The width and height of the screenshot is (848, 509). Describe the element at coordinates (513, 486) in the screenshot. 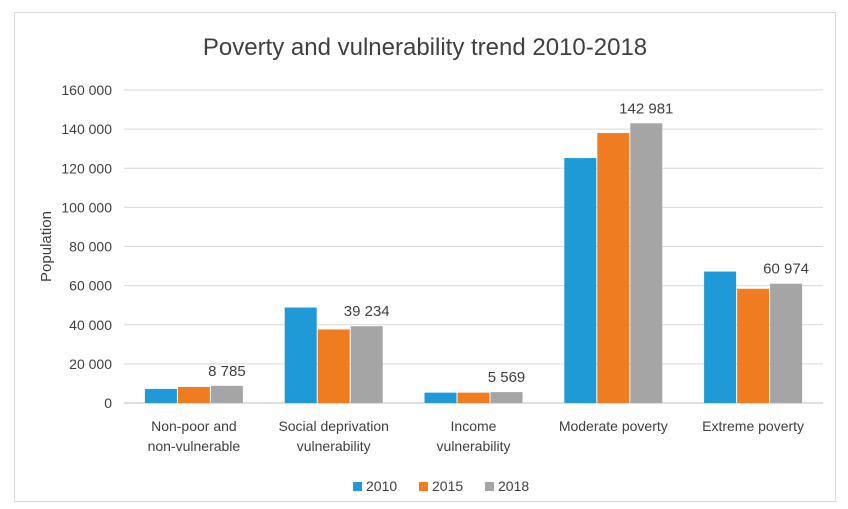

I see `legend-label: 2018` at that location.